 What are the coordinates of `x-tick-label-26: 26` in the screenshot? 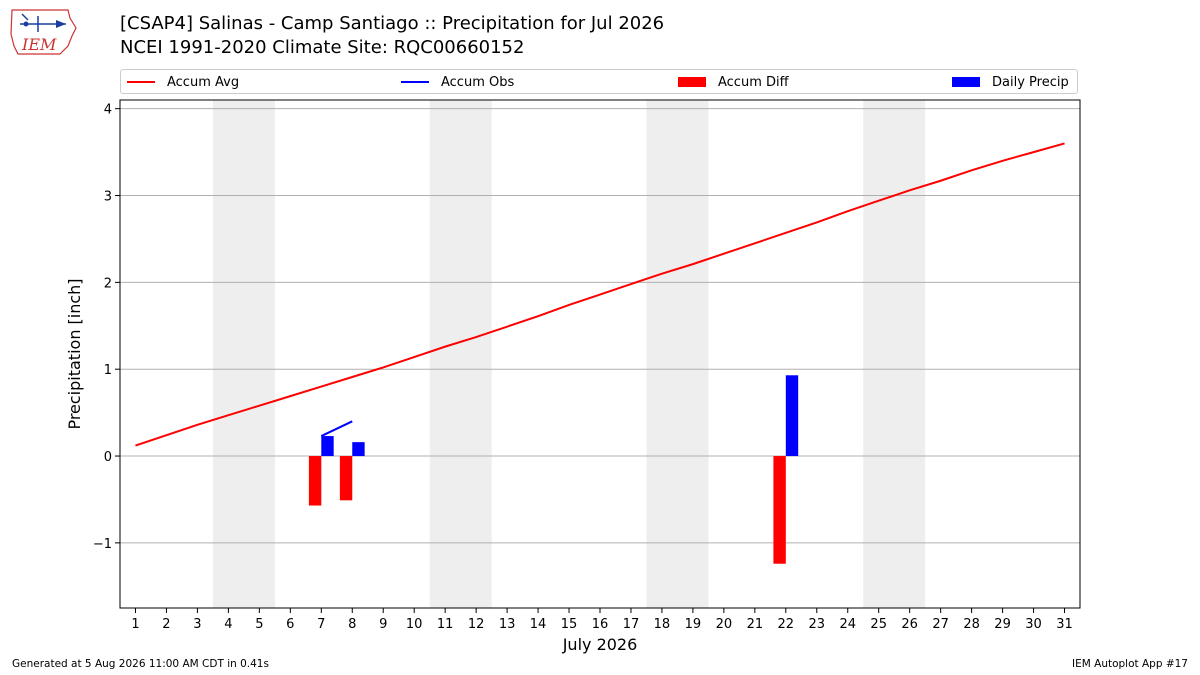 It's located at (909, 624).